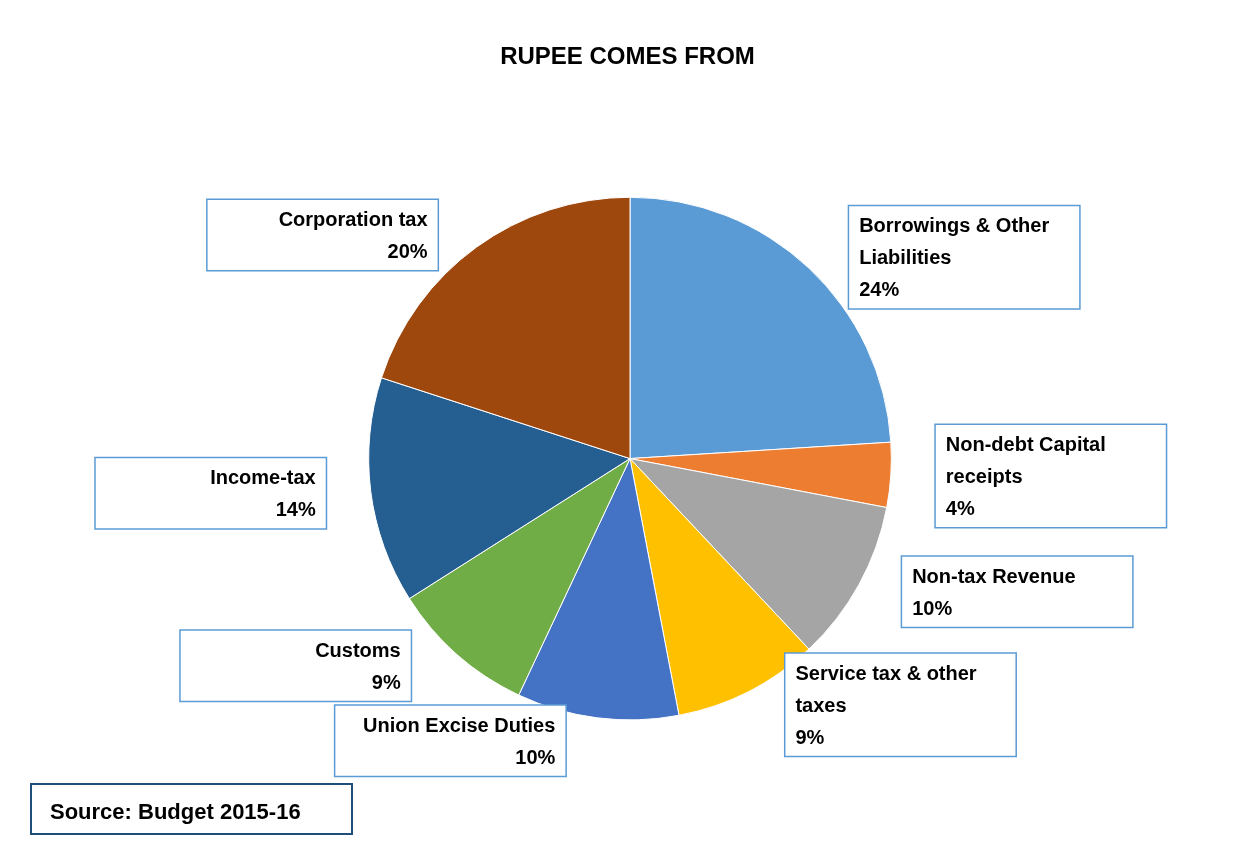 This screenshot has width=1255, height=843. I want to click on slice-label: Customs, so click(358, 649).